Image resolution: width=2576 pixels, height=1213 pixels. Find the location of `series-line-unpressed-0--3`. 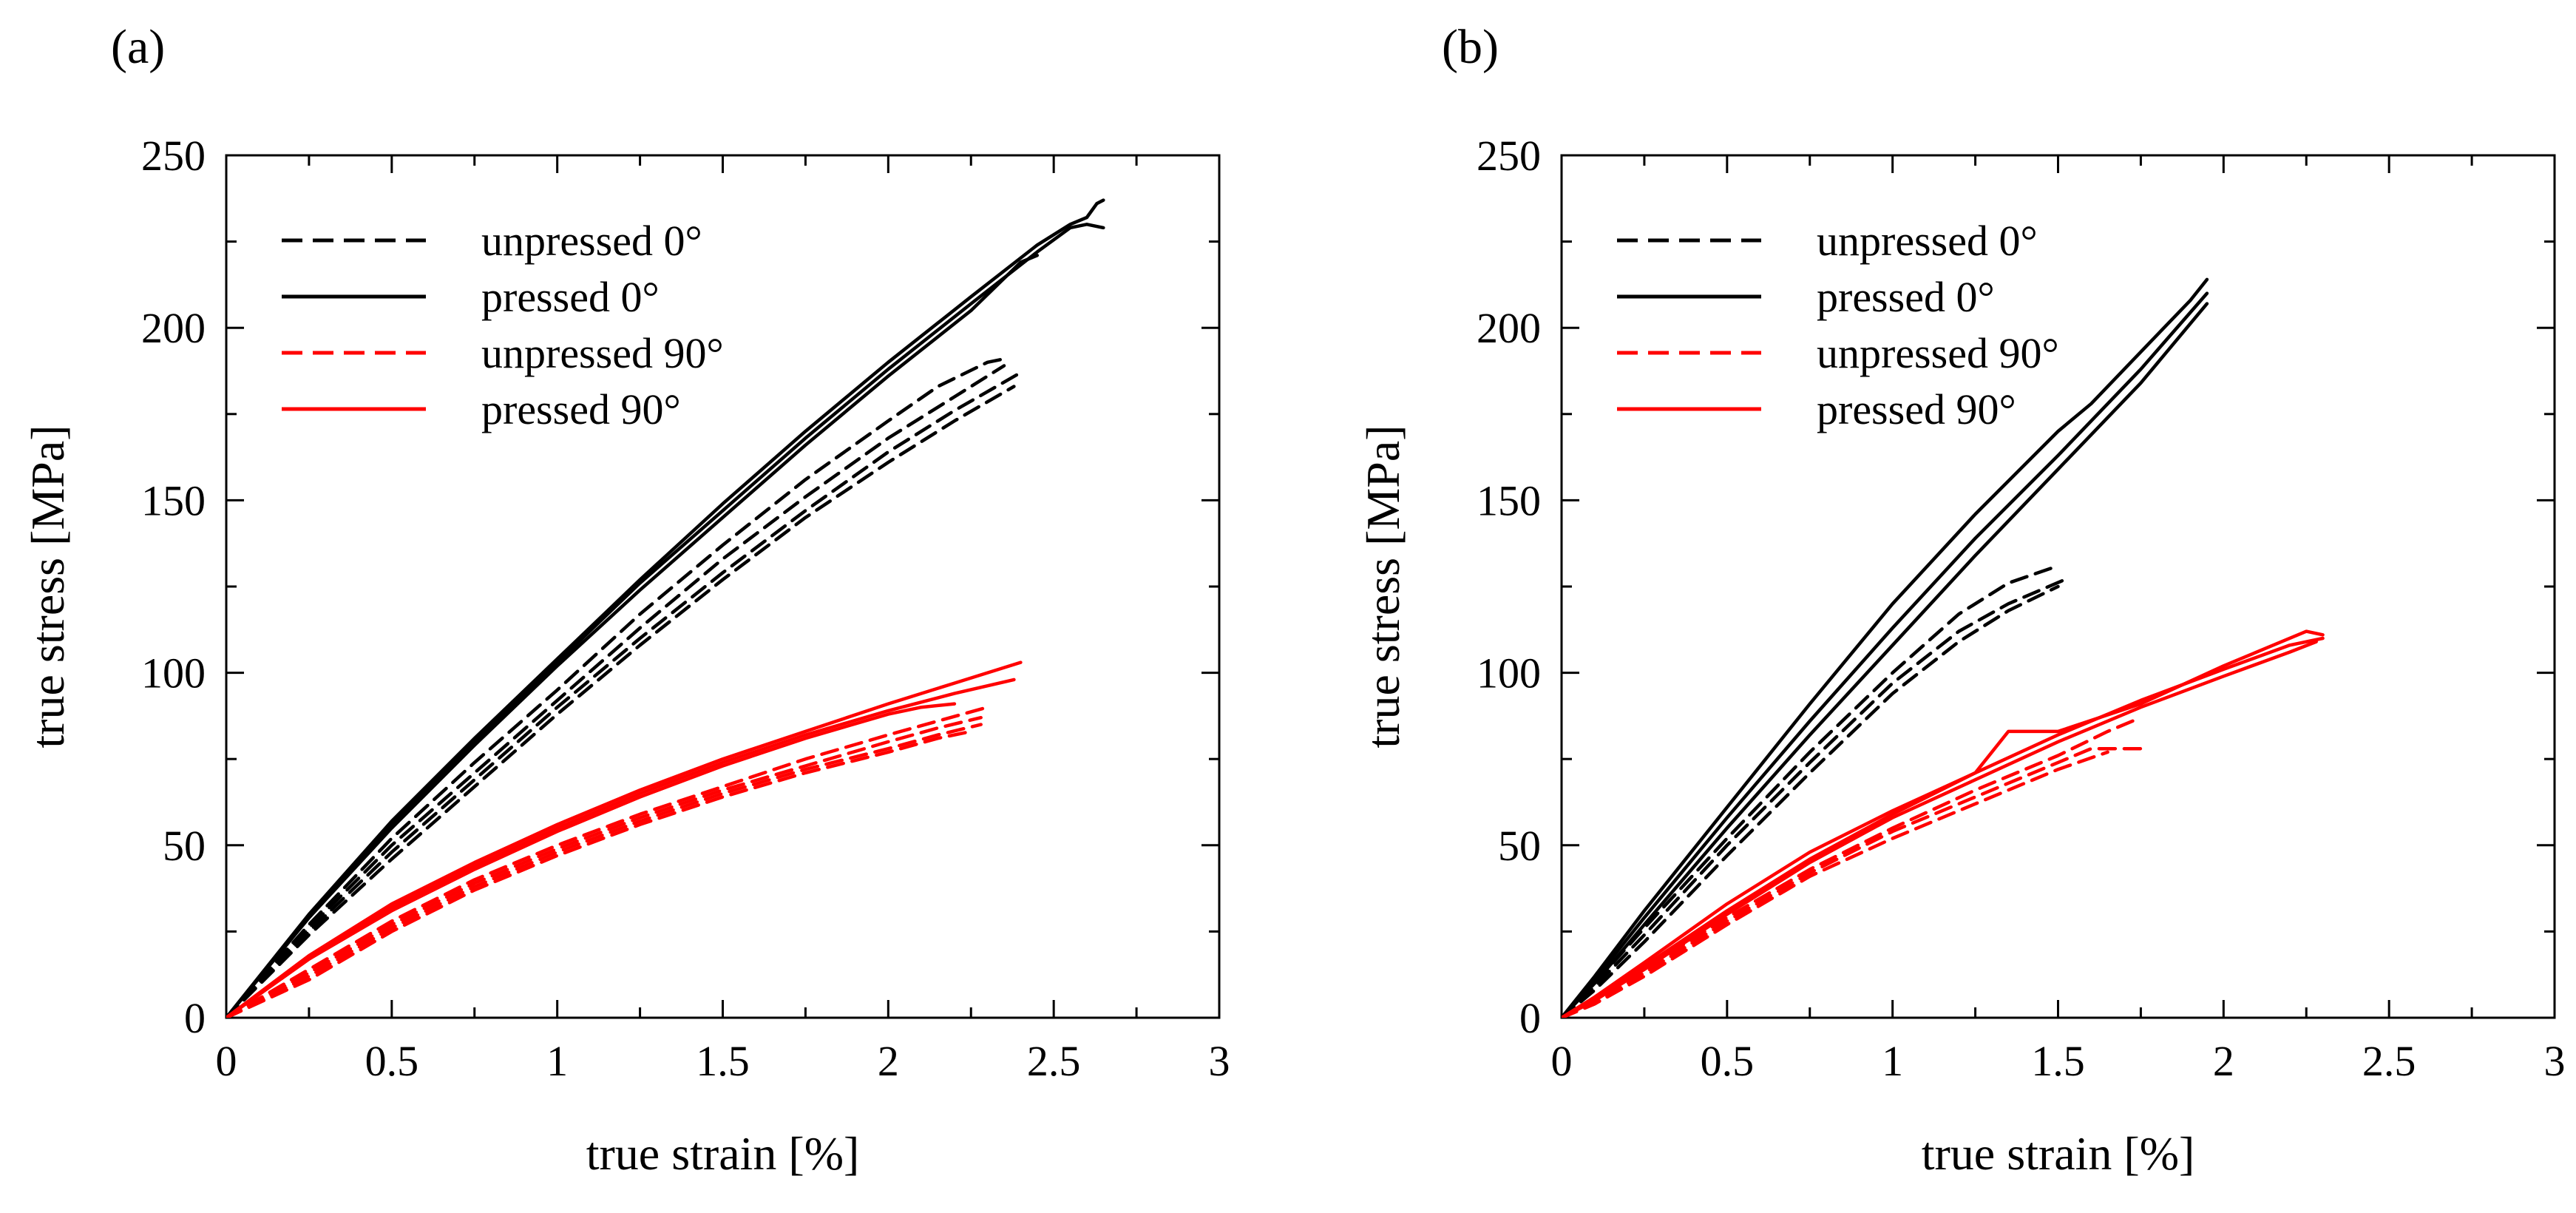

series-line-unpressed-0--3 is located at coordinates (1811, 791).